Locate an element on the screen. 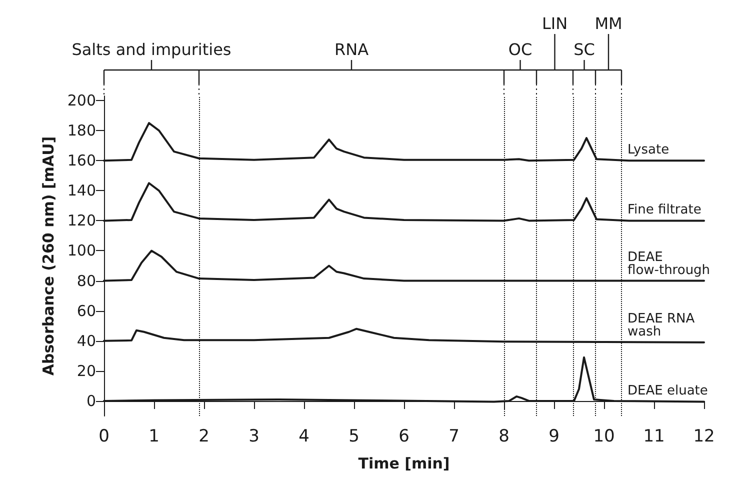 Image resolution: width=731 pixels, height=490 pixels. x-tick-label: 5 is located at coordinates (354, 436).